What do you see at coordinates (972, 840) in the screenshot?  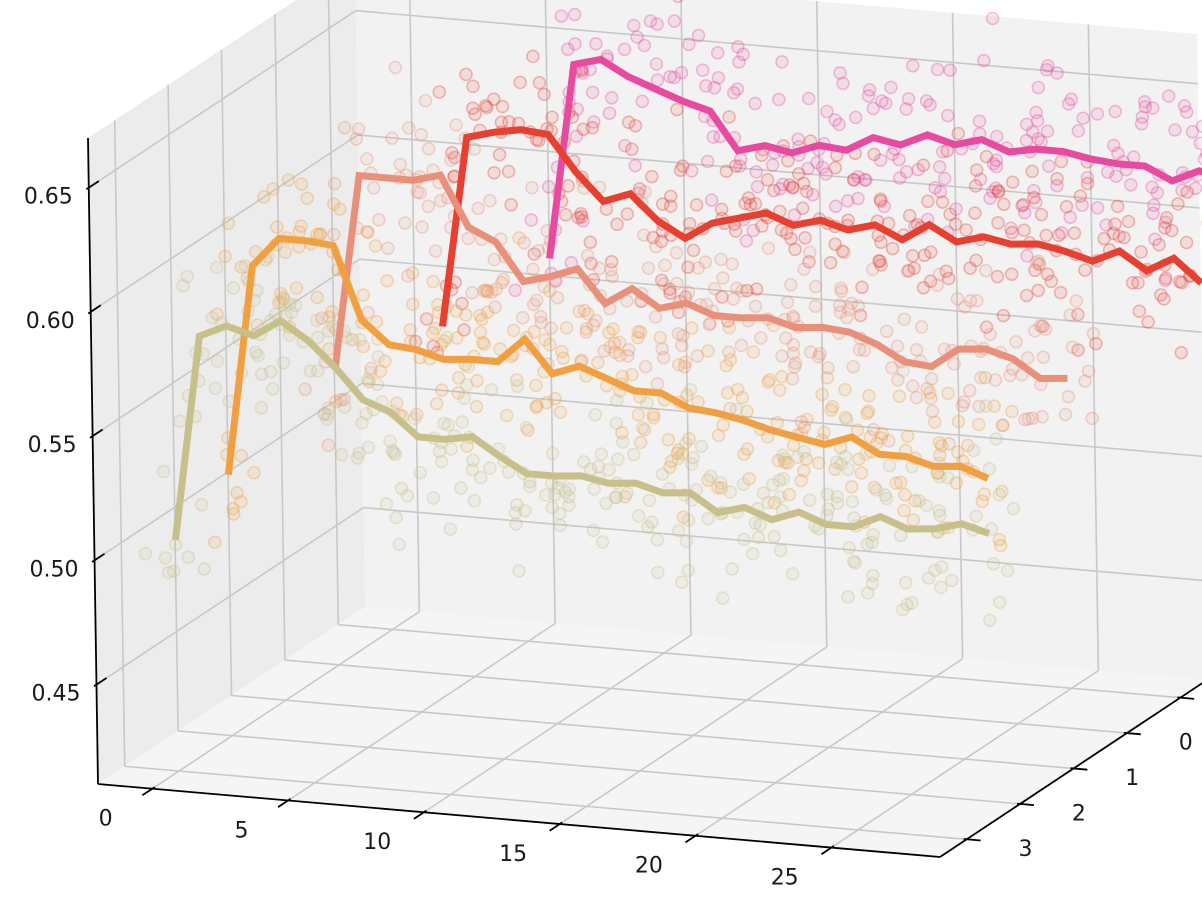 I see `y-tick` at bounding box center [972, 840].